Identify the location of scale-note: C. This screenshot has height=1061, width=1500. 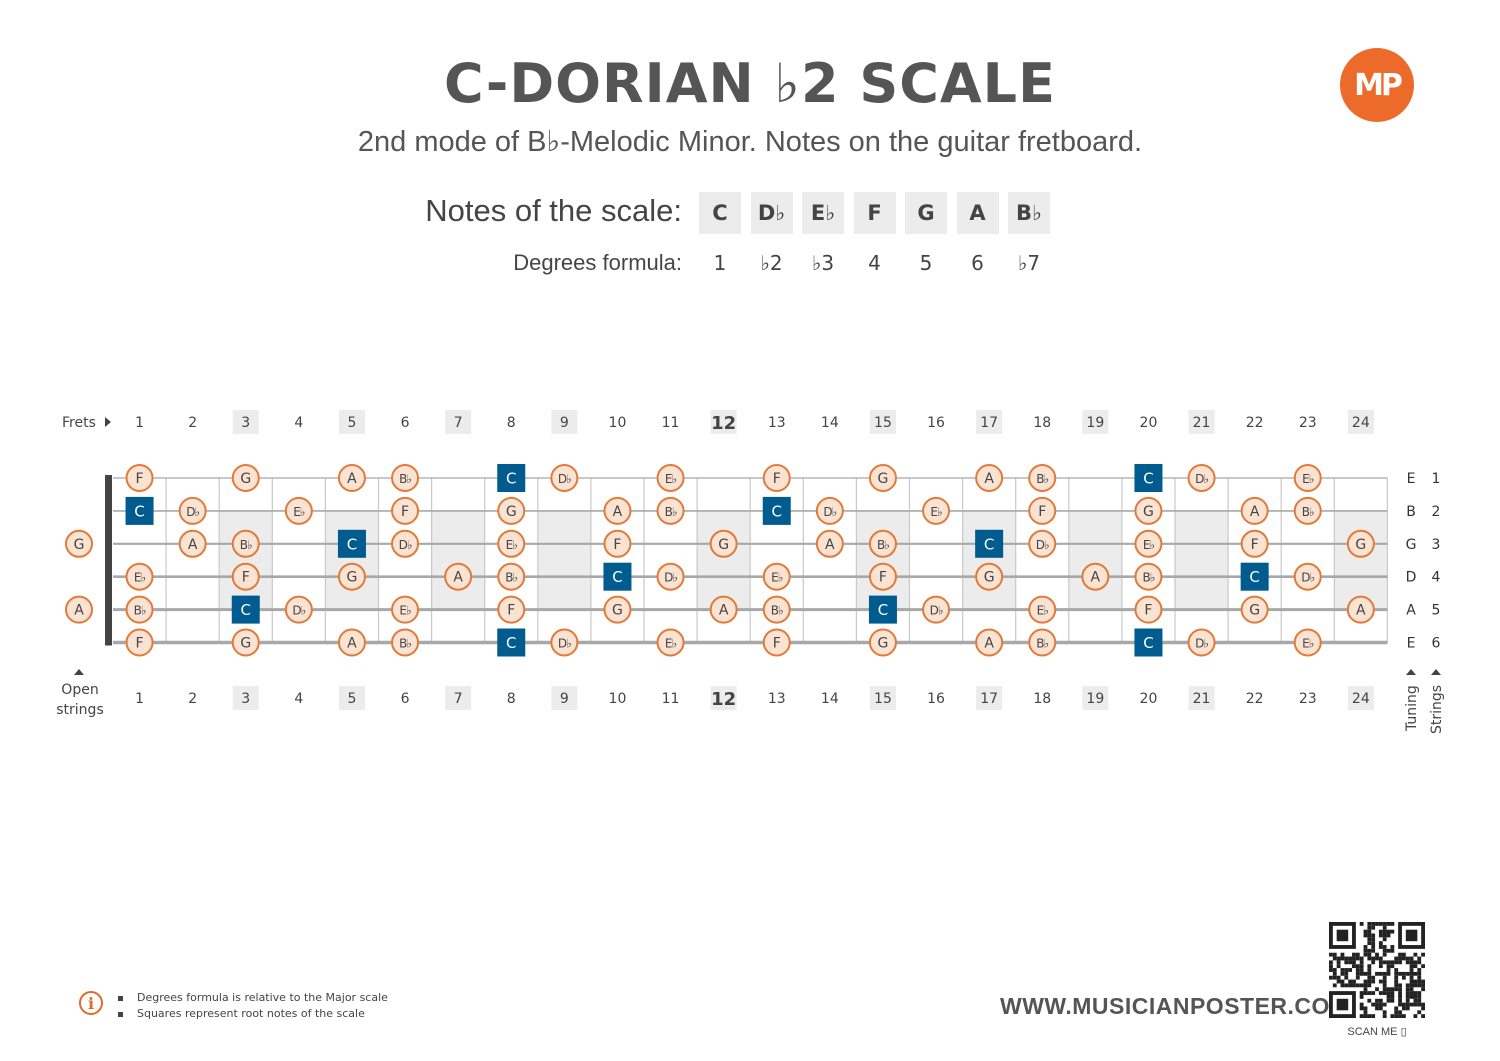
(720, 213).